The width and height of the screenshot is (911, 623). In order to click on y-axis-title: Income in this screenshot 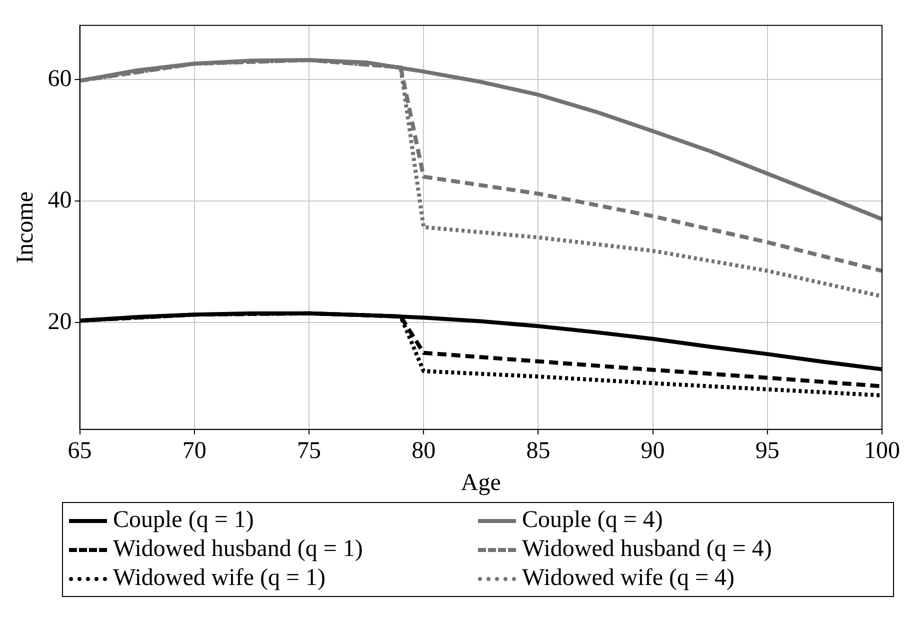, I will do `click(25, 227)`.